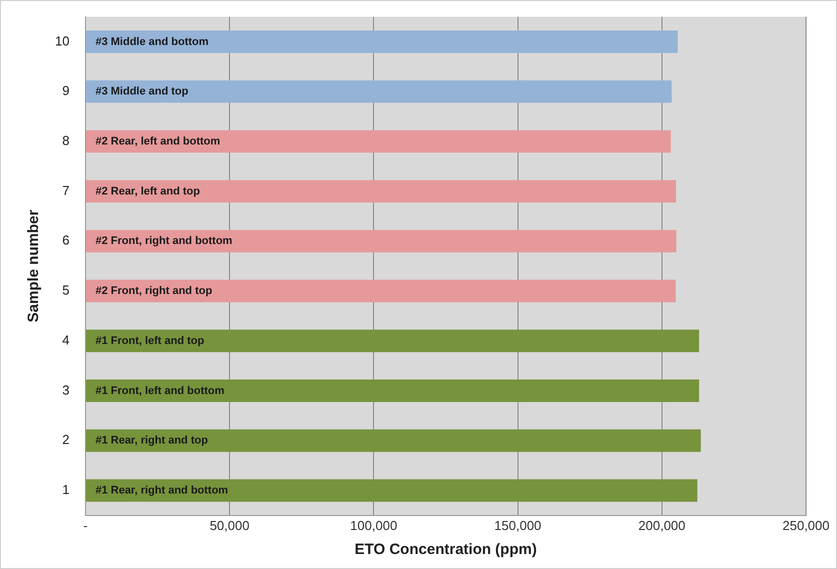  I want to click on annotation: #1 Front, left and bottom, so click(160, 390).